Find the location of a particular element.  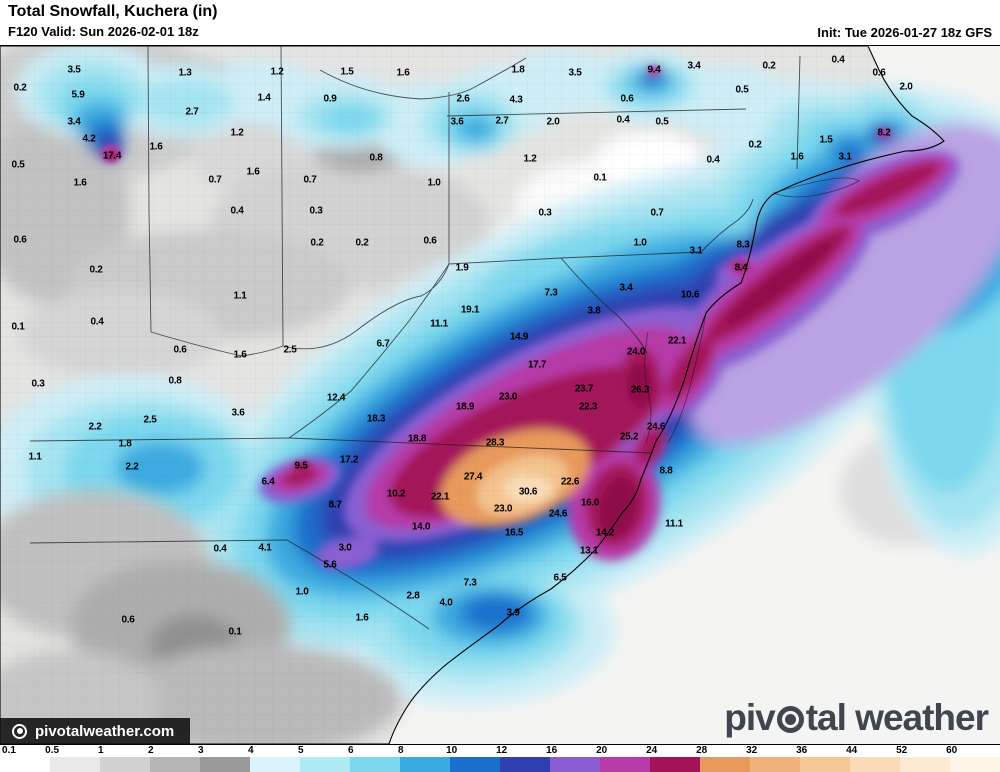

colorbar-segment: 20 is located at coordinates (623, 758).